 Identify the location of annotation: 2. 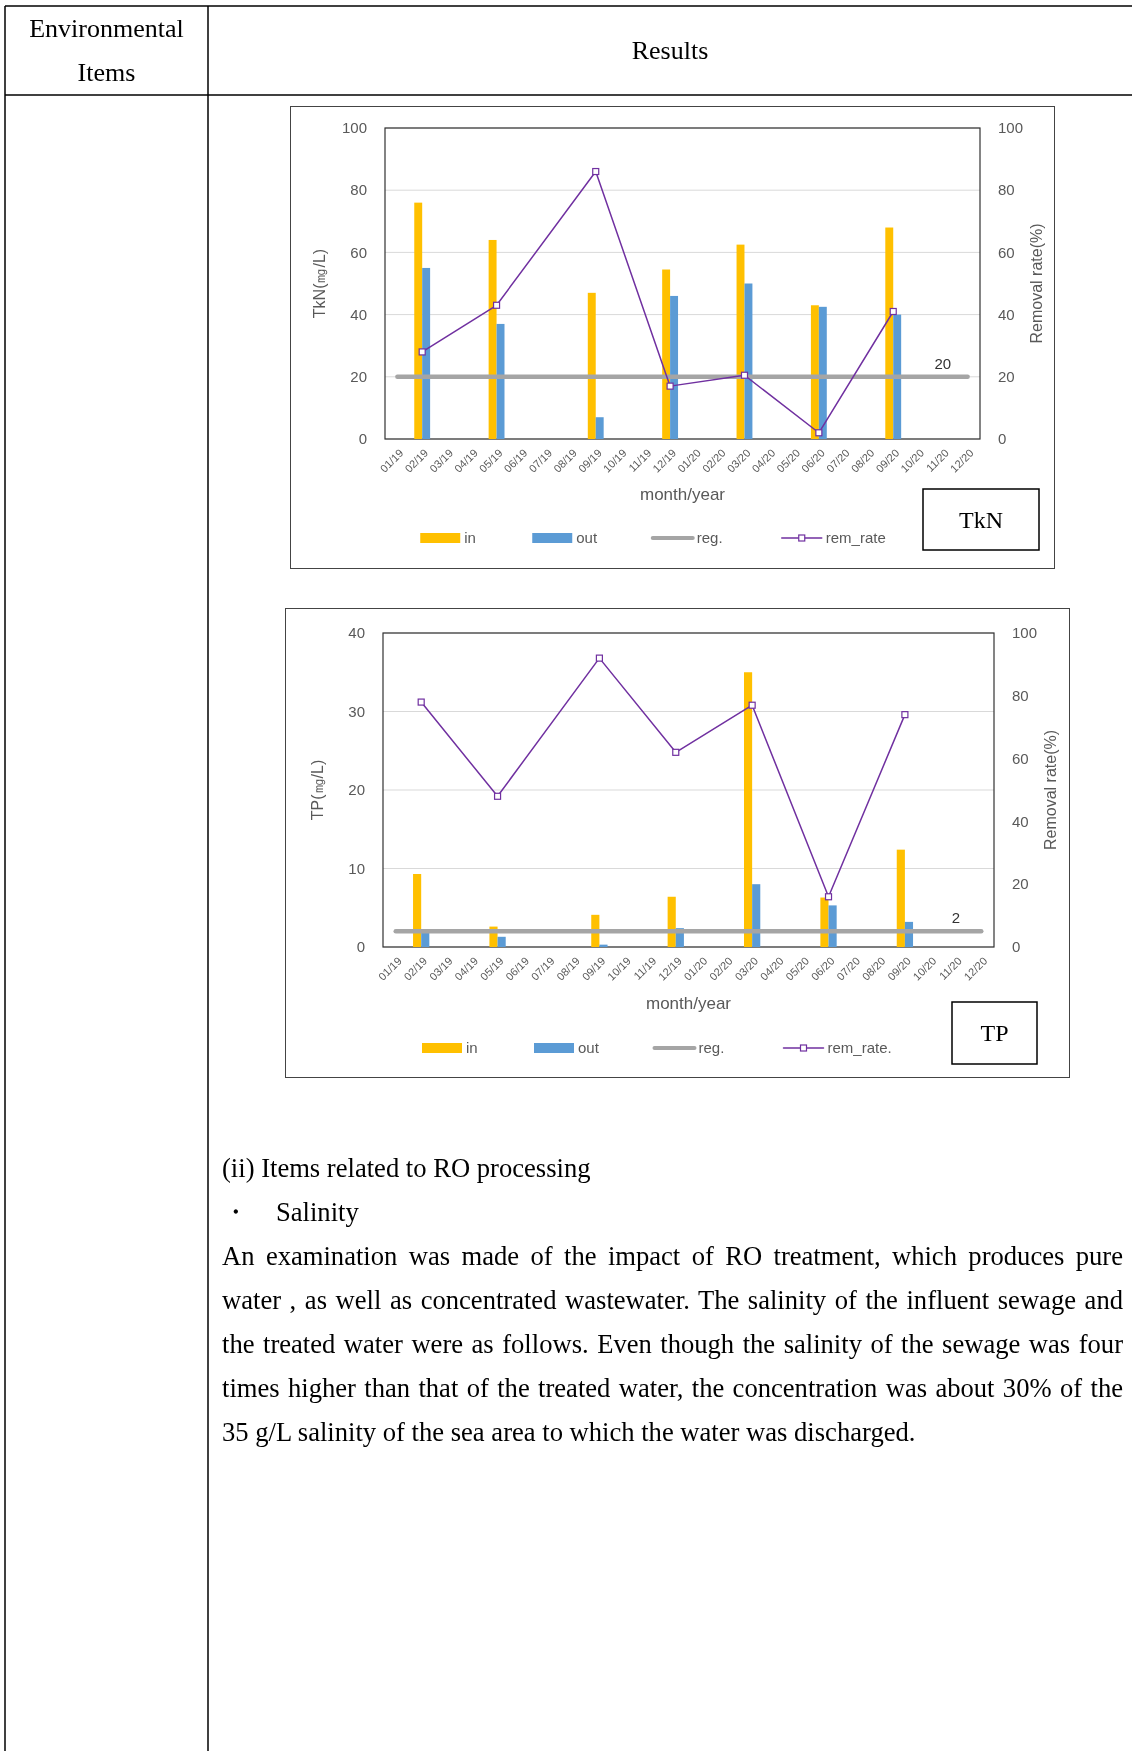
(955, 918).